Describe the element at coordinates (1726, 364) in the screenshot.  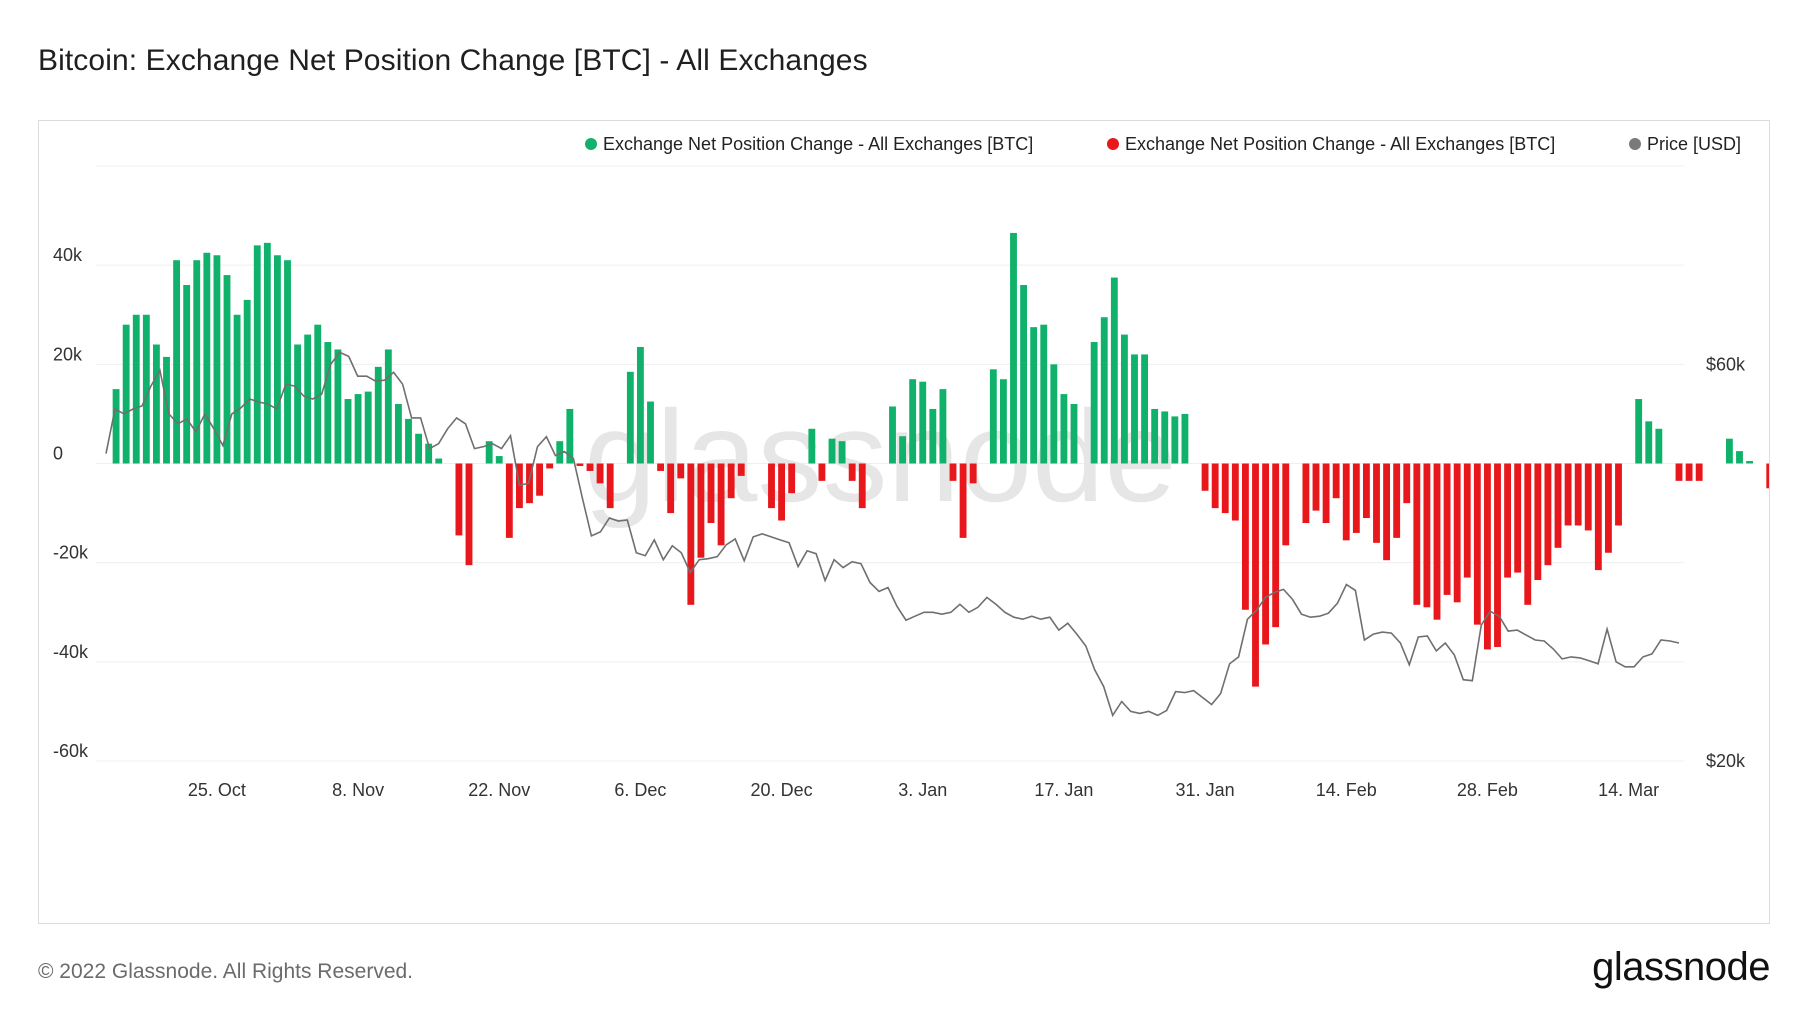
I see `y-right-tick-label: $60k` at that location.